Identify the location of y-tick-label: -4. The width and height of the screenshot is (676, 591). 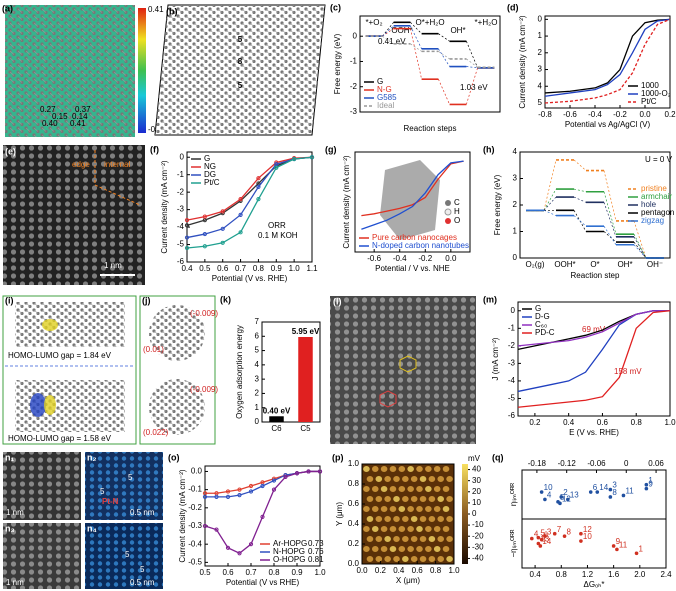
(512, 380).